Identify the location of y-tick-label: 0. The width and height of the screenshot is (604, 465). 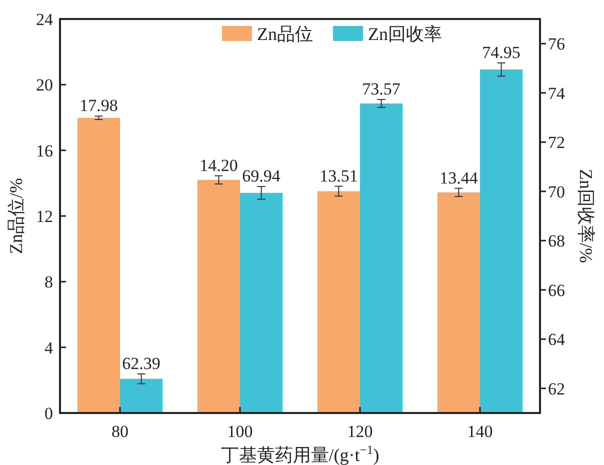
(48, 413).